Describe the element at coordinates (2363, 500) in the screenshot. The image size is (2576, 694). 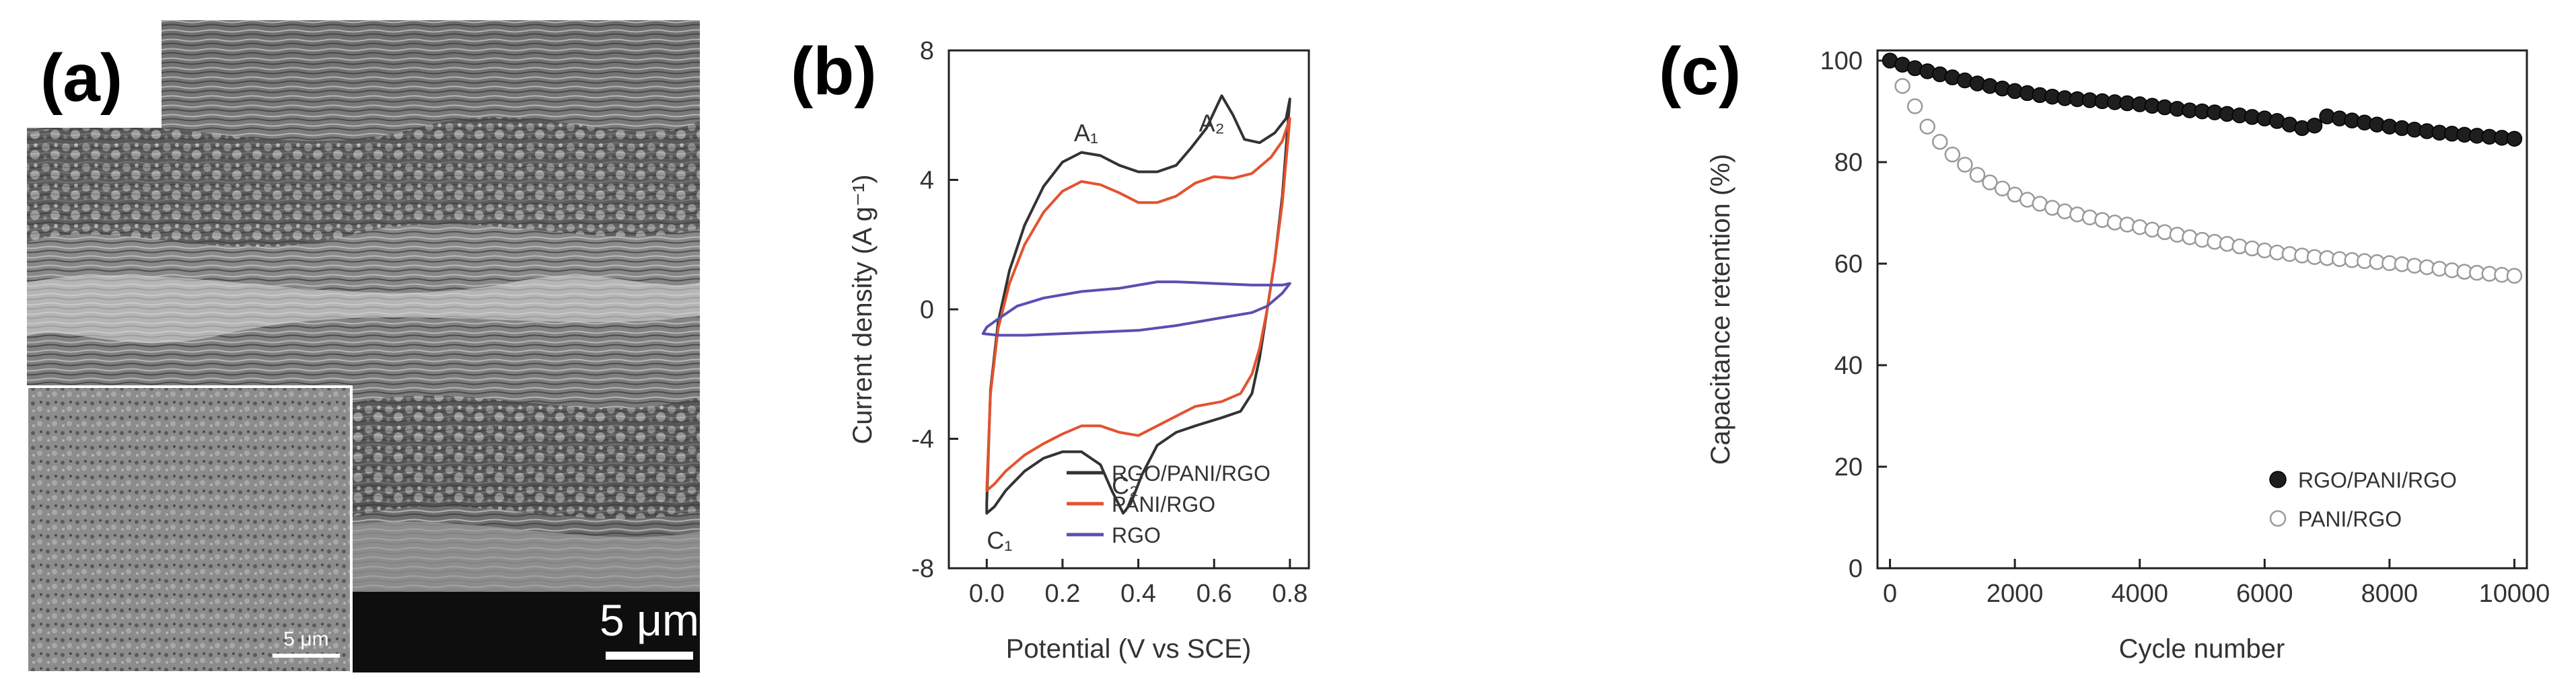
I see `cycling-legend: RGO/PANI/RGO PANI/RGO` at that location.